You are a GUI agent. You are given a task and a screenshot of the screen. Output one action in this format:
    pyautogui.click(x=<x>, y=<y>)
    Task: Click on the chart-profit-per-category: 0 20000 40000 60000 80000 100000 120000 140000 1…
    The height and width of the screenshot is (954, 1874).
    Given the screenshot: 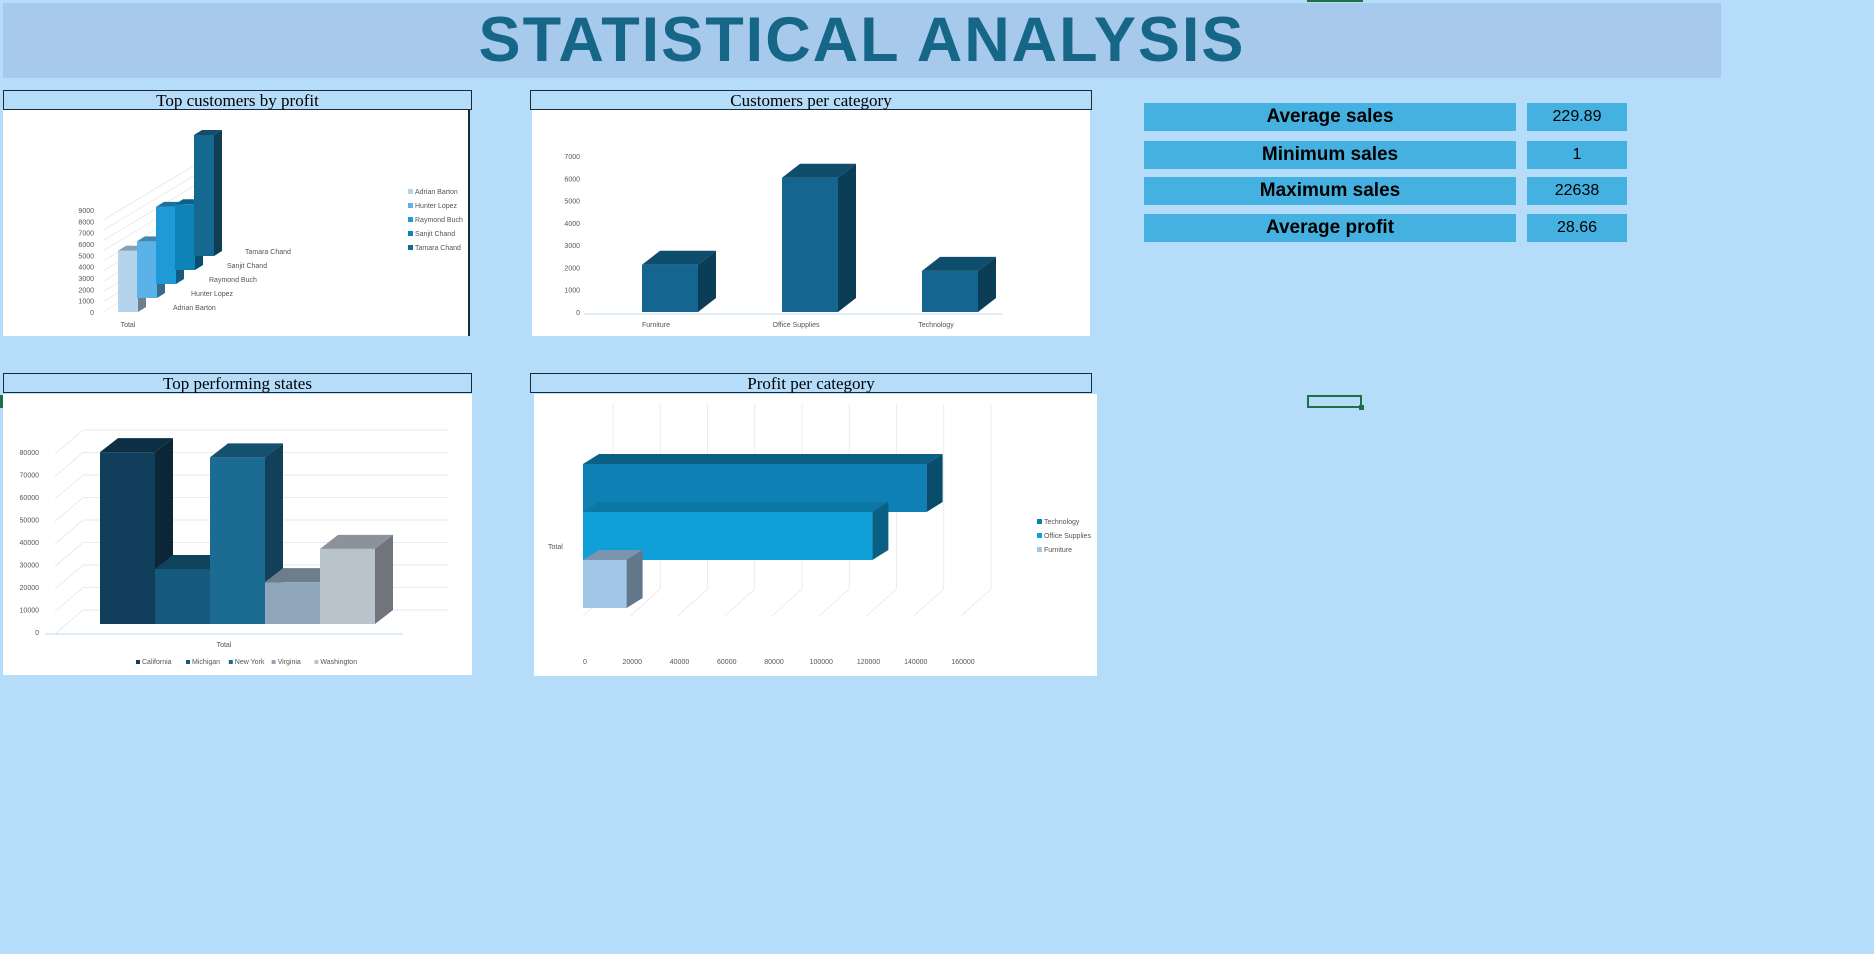 What is the action you would take?
    pyautogui.click(x=815, y=535)
    